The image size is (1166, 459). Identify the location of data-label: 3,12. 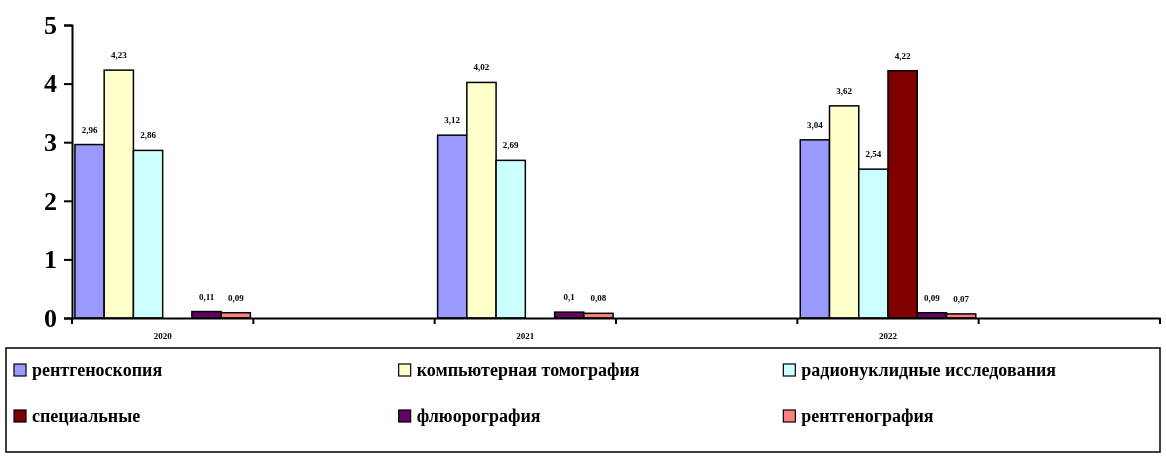
(452, 120).